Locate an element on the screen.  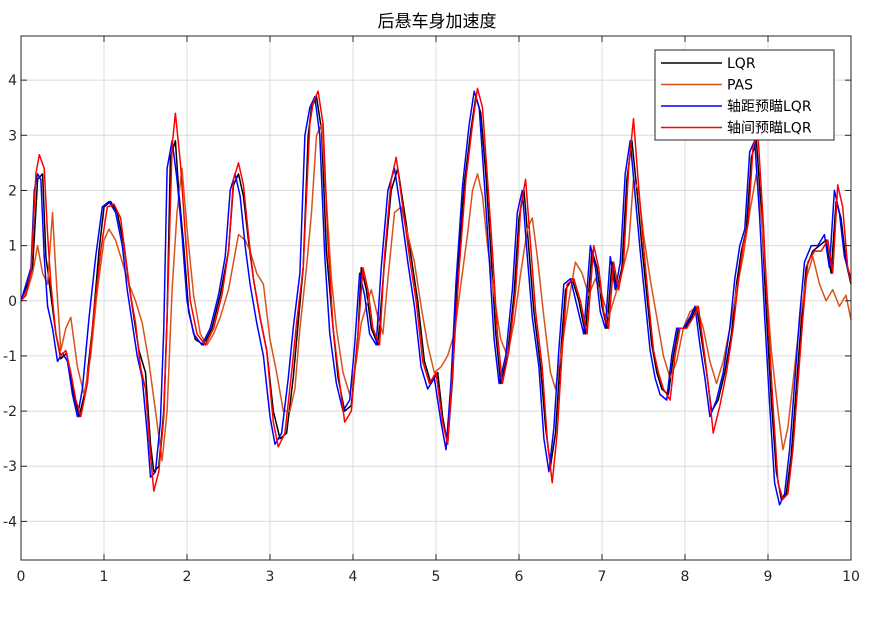
x-tick-label: 1 is located at coordinates (104, 577).